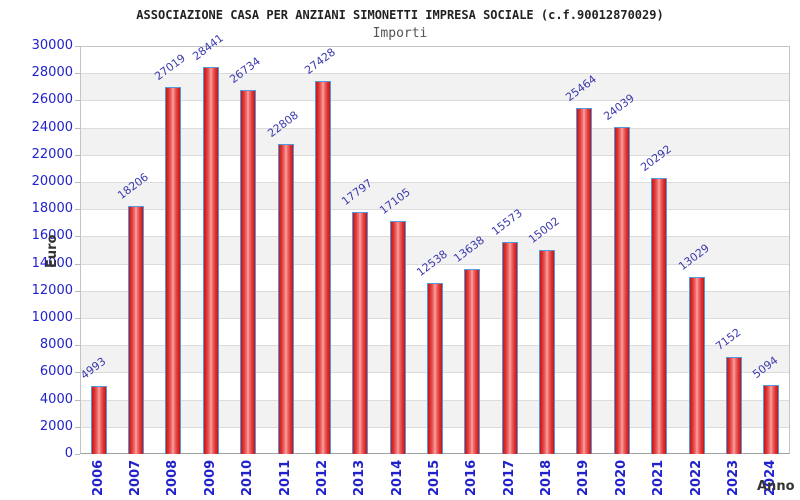  I want to click on y-tick-label: 4000, so click(56, 399).